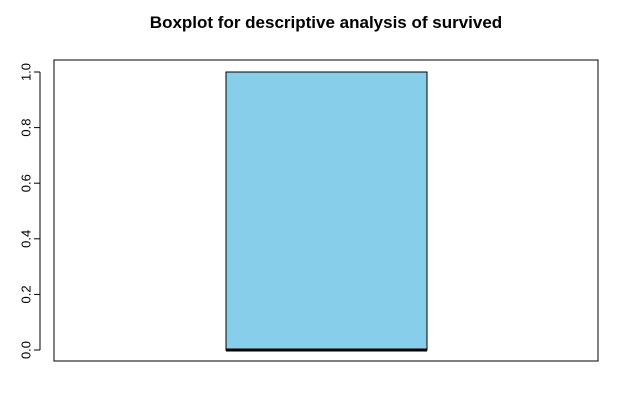 The image size is (628, 412). I want to click on y-tick-label: 0.0, so click(25, 350).